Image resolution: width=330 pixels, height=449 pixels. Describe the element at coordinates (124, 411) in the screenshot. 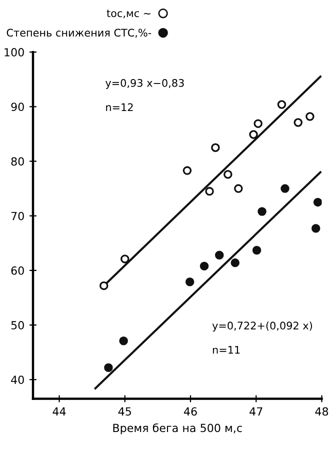

I see `x-tick-label: 45` at that location.